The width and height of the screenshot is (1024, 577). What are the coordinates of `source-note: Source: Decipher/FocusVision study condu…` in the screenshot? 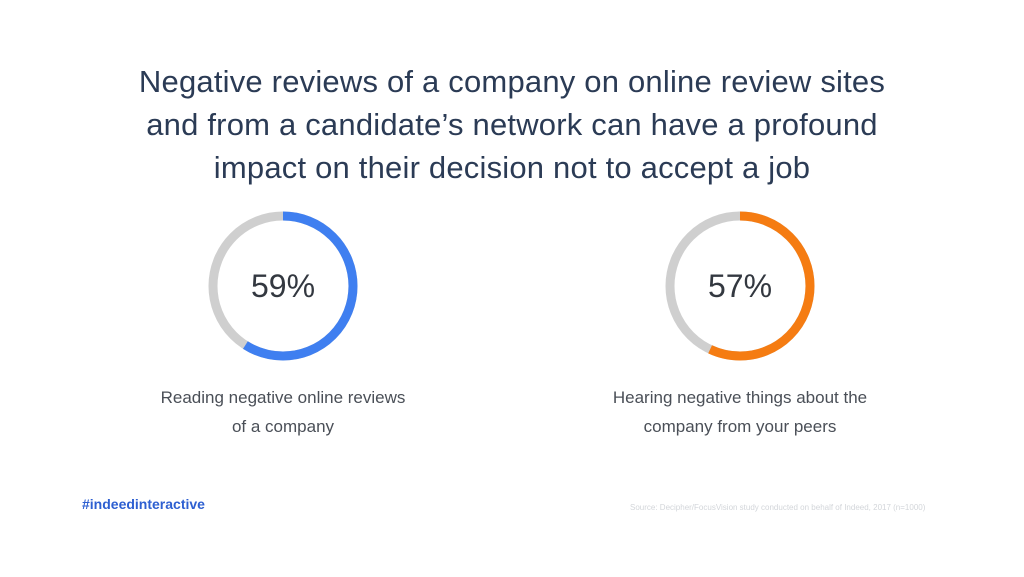 It's located at (778, 507).